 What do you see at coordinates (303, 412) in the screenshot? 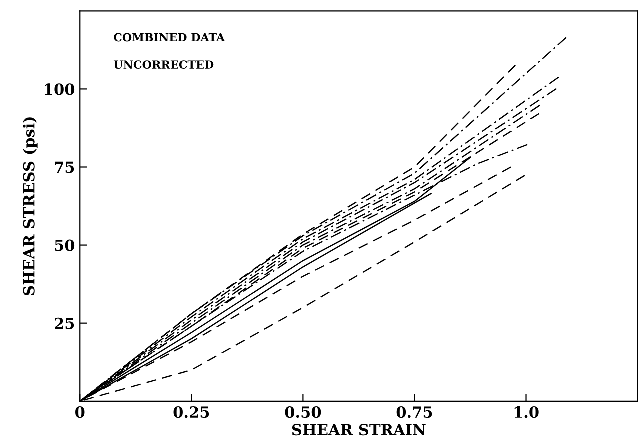
I see `x-tick-label: 0.50` at bounding box center [303, 412].